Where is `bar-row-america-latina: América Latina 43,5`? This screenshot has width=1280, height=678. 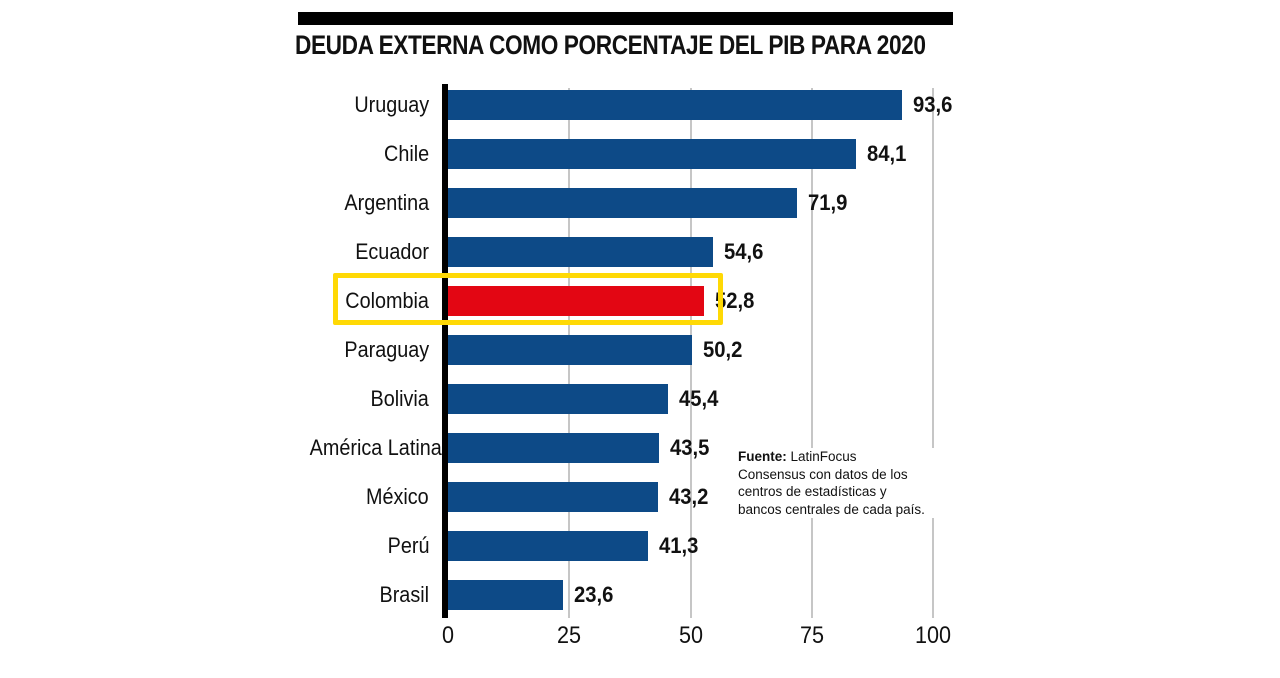
bar-row-america-latina: América Latina 43,5 is located at coordinates (745, 447).